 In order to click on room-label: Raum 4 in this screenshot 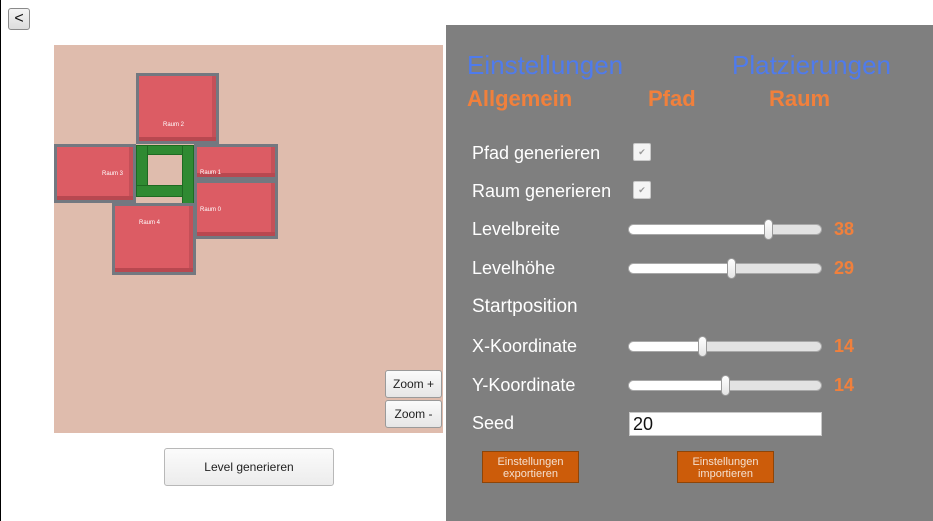, I will do `click(150, 223)`.